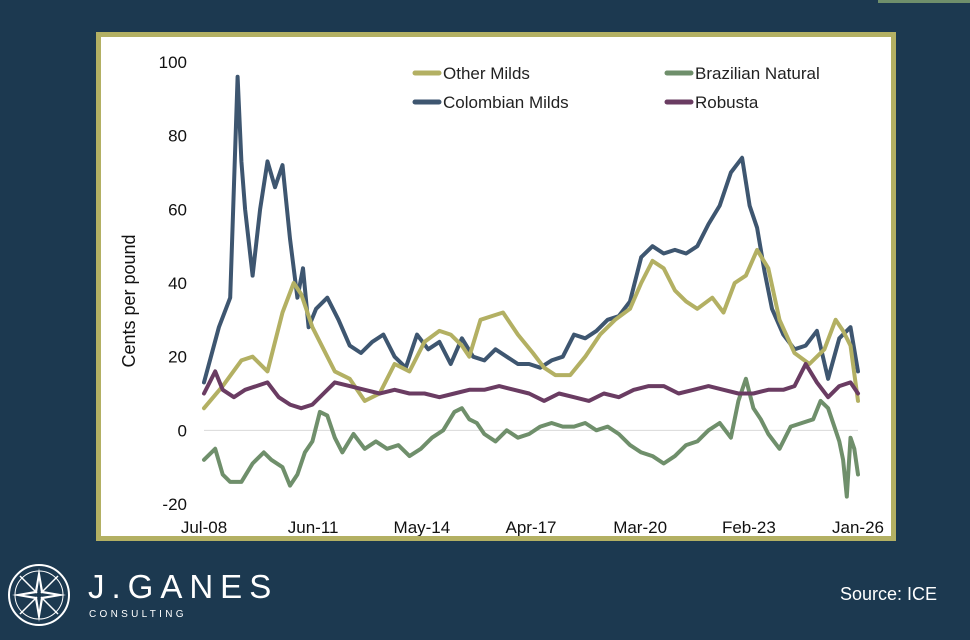 This screenshot has width=970, height=640. Describe the element at coordinates (177, 136) in the screenshot. I see `y-tick-label: 80` at that location.